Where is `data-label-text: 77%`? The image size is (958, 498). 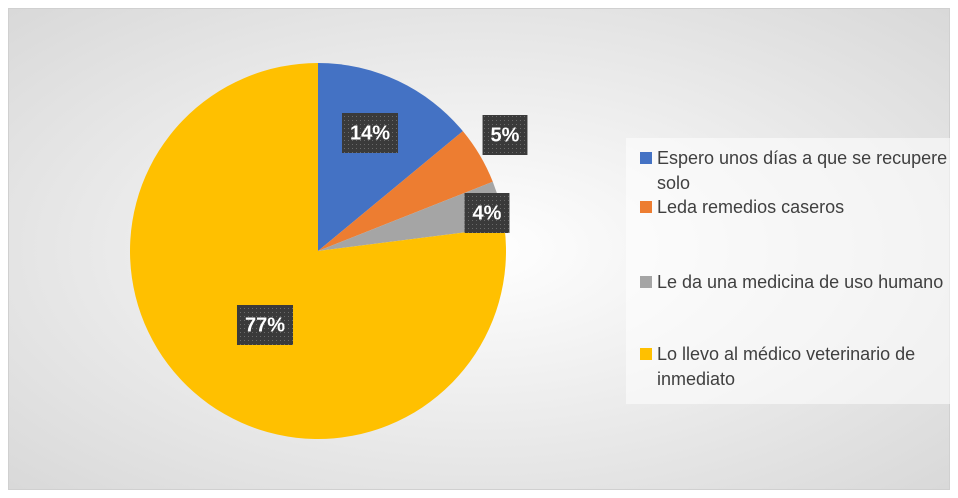
data-label-text: 77% is located at coordinates (265, 325).